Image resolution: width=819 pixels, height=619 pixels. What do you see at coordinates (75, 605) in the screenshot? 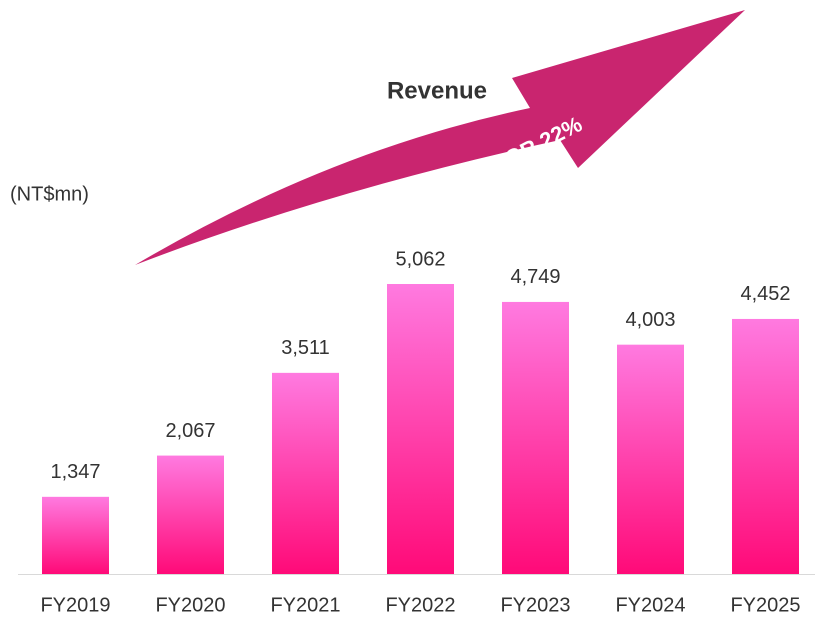
I see `x-tick-label: FY2019` at bounding box center [75, 605].